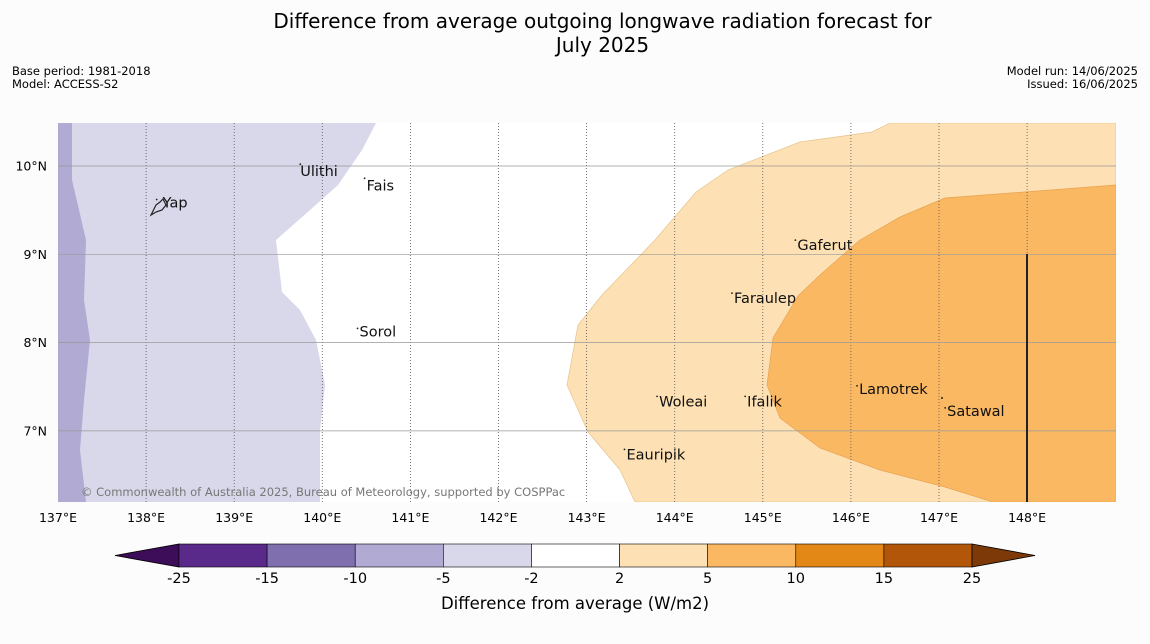 This screenshot has height=644, width=1150. Describe the element at coordinates (619, 579) in the screenshot. I see `colorbar-tick-label: 2` at that location.